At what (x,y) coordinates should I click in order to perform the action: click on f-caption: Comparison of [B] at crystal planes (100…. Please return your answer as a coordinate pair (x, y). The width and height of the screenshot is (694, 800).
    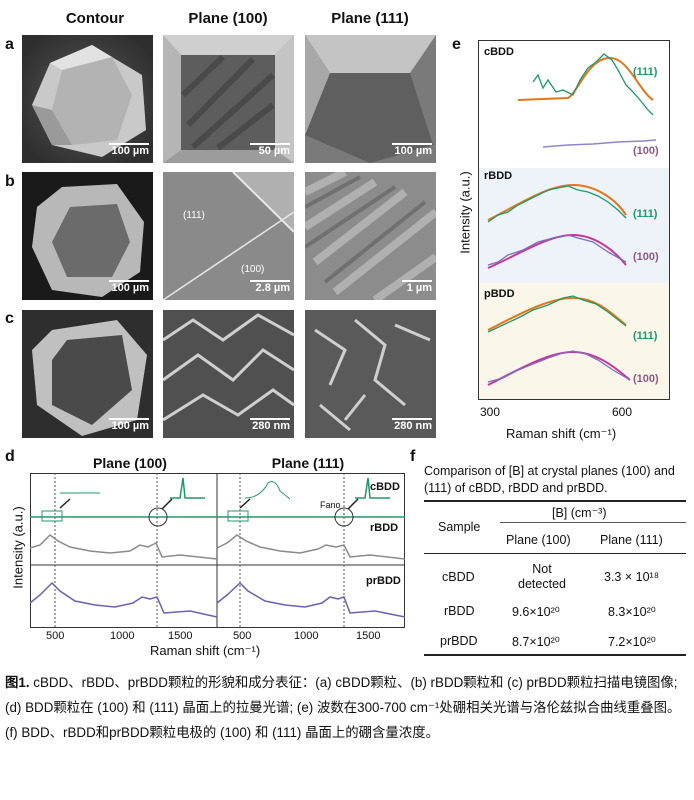
    Looking at the image, I should click on (549, 479).